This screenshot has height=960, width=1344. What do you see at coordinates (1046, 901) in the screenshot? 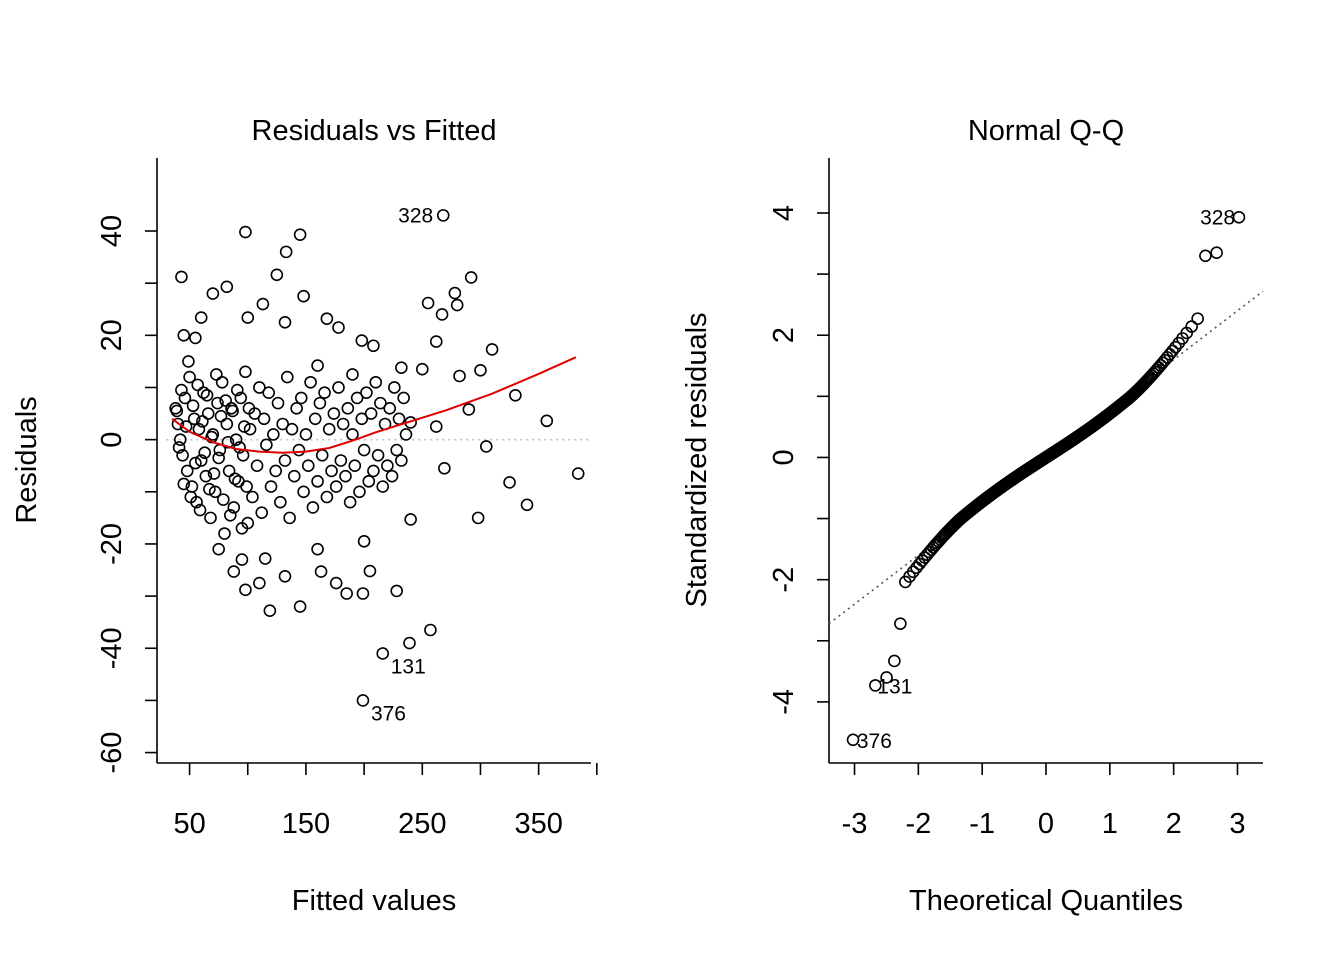
I see `qq-xlabel: Theoretical Quantiles` at bounding box center [1046, 901].